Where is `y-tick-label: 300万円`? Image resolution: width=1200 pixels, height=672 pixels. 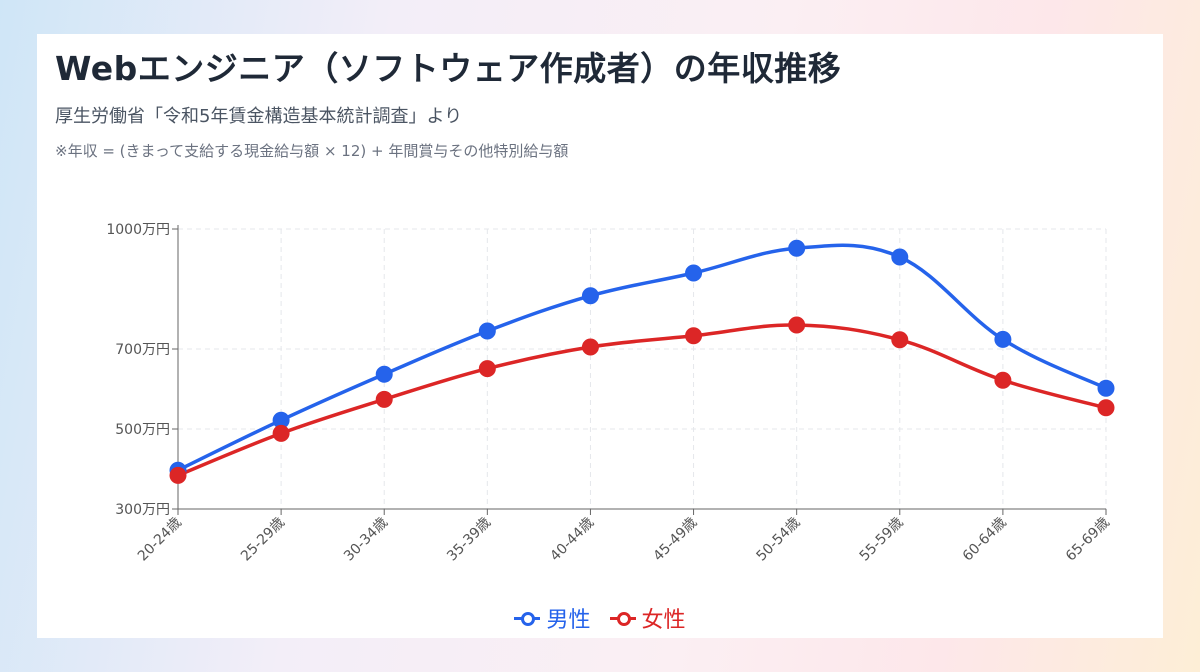 y-tick-label: 300万円 is located at coordinates (142, 510).